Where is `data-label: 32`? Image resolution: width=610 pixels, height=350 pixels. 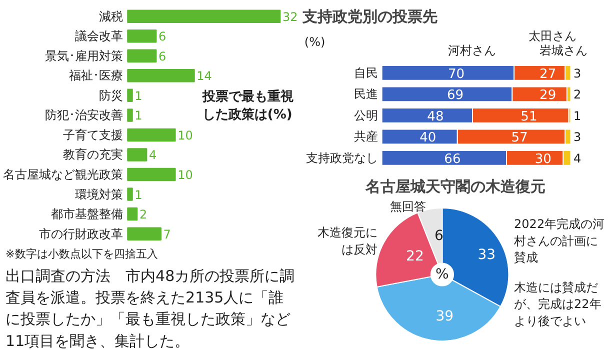 data-label: 32 is located at coordinates (290, 17).